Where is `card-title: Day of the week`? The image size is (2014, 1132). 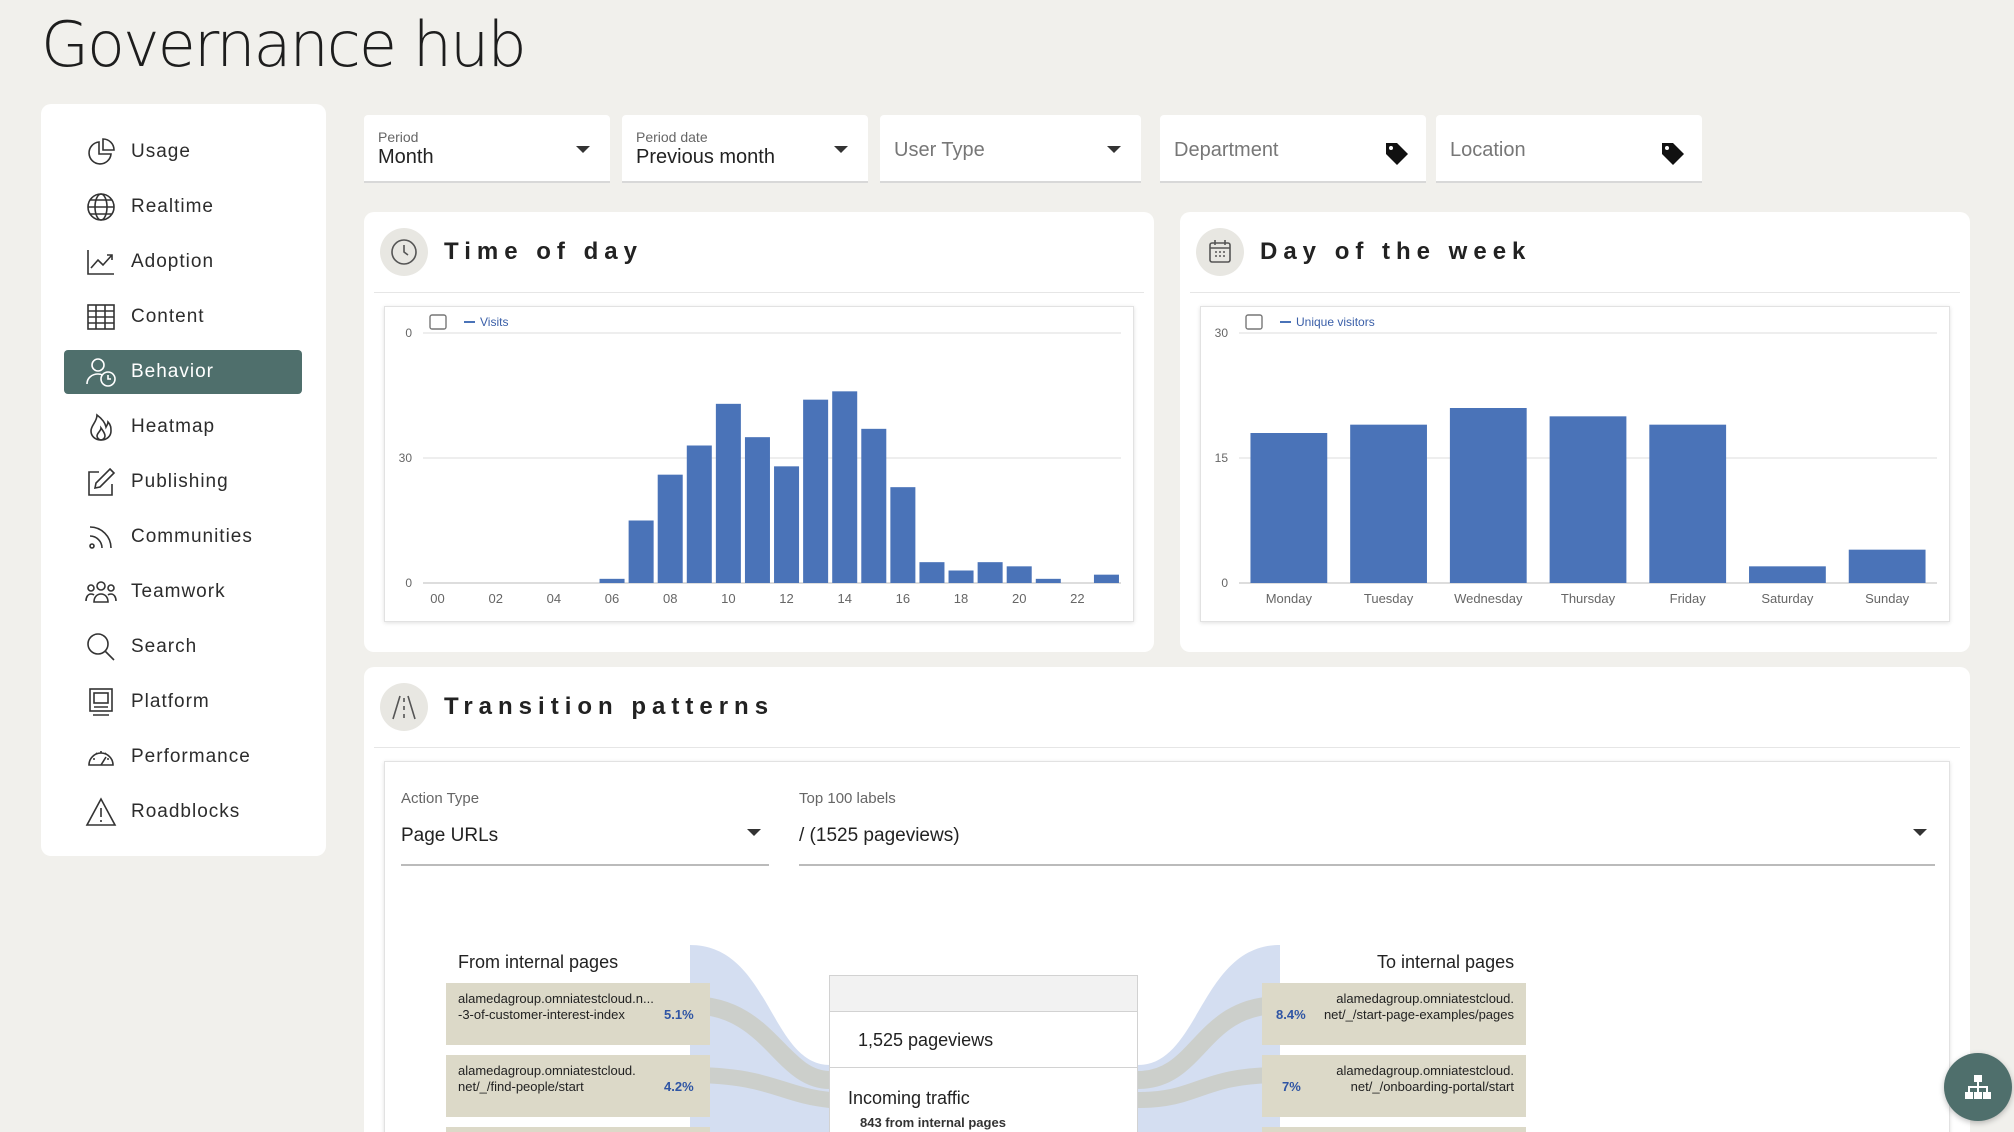 card-title: Day of the week is located at coordinates (1396, 251).